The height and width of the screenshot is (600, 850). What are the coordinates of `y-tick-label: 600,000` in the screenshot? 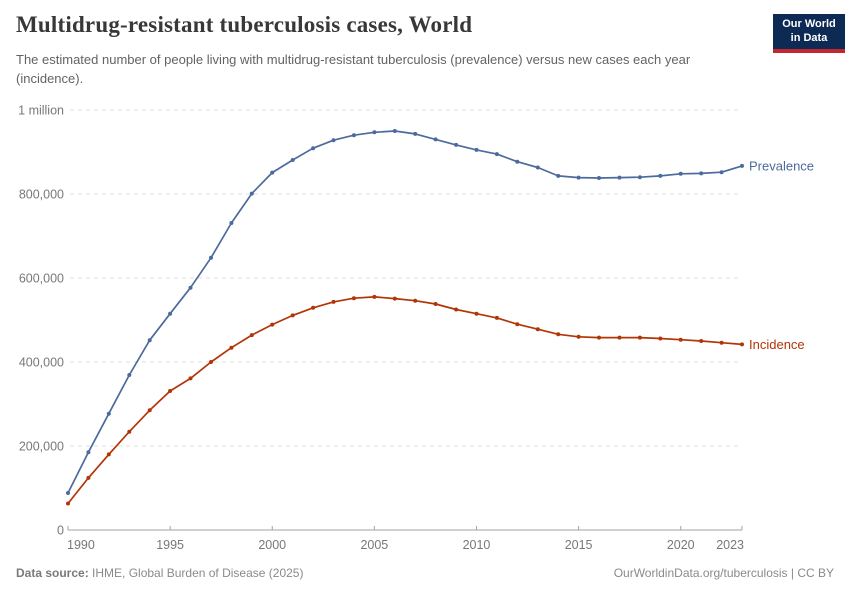 It's located at (41, 279).